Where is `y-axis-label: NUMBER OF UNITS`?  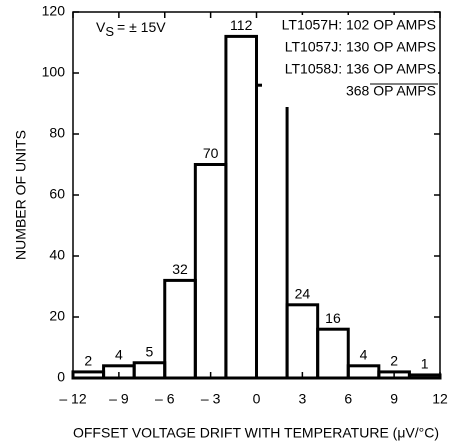 y-axis-label: NUMBER OF UNITS is located at coordinates (21, 195).